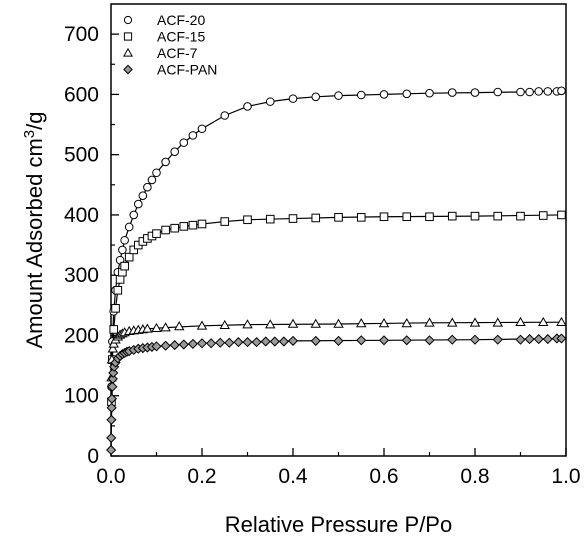 This screenshot has width=584, height=542. Describe the element at coordinates (474, 476) in the screenshot. I see `x-tick-label: 0.8` at that location.